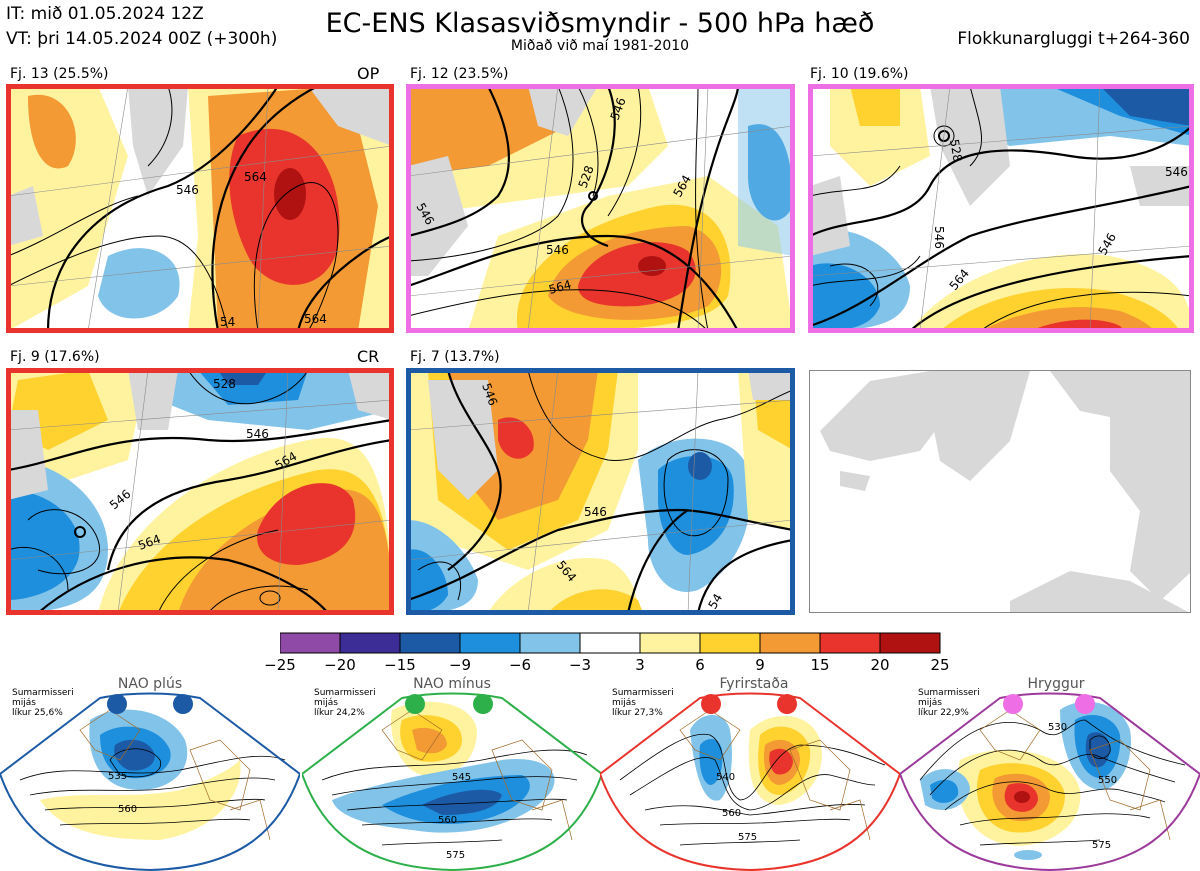 This screenshot has height=871, width=1200. Describe the element at coordinates (643, 703) in the screenshot. I see `regime-note: Sumarmisseri mijás líkur 27,3%` at that location.